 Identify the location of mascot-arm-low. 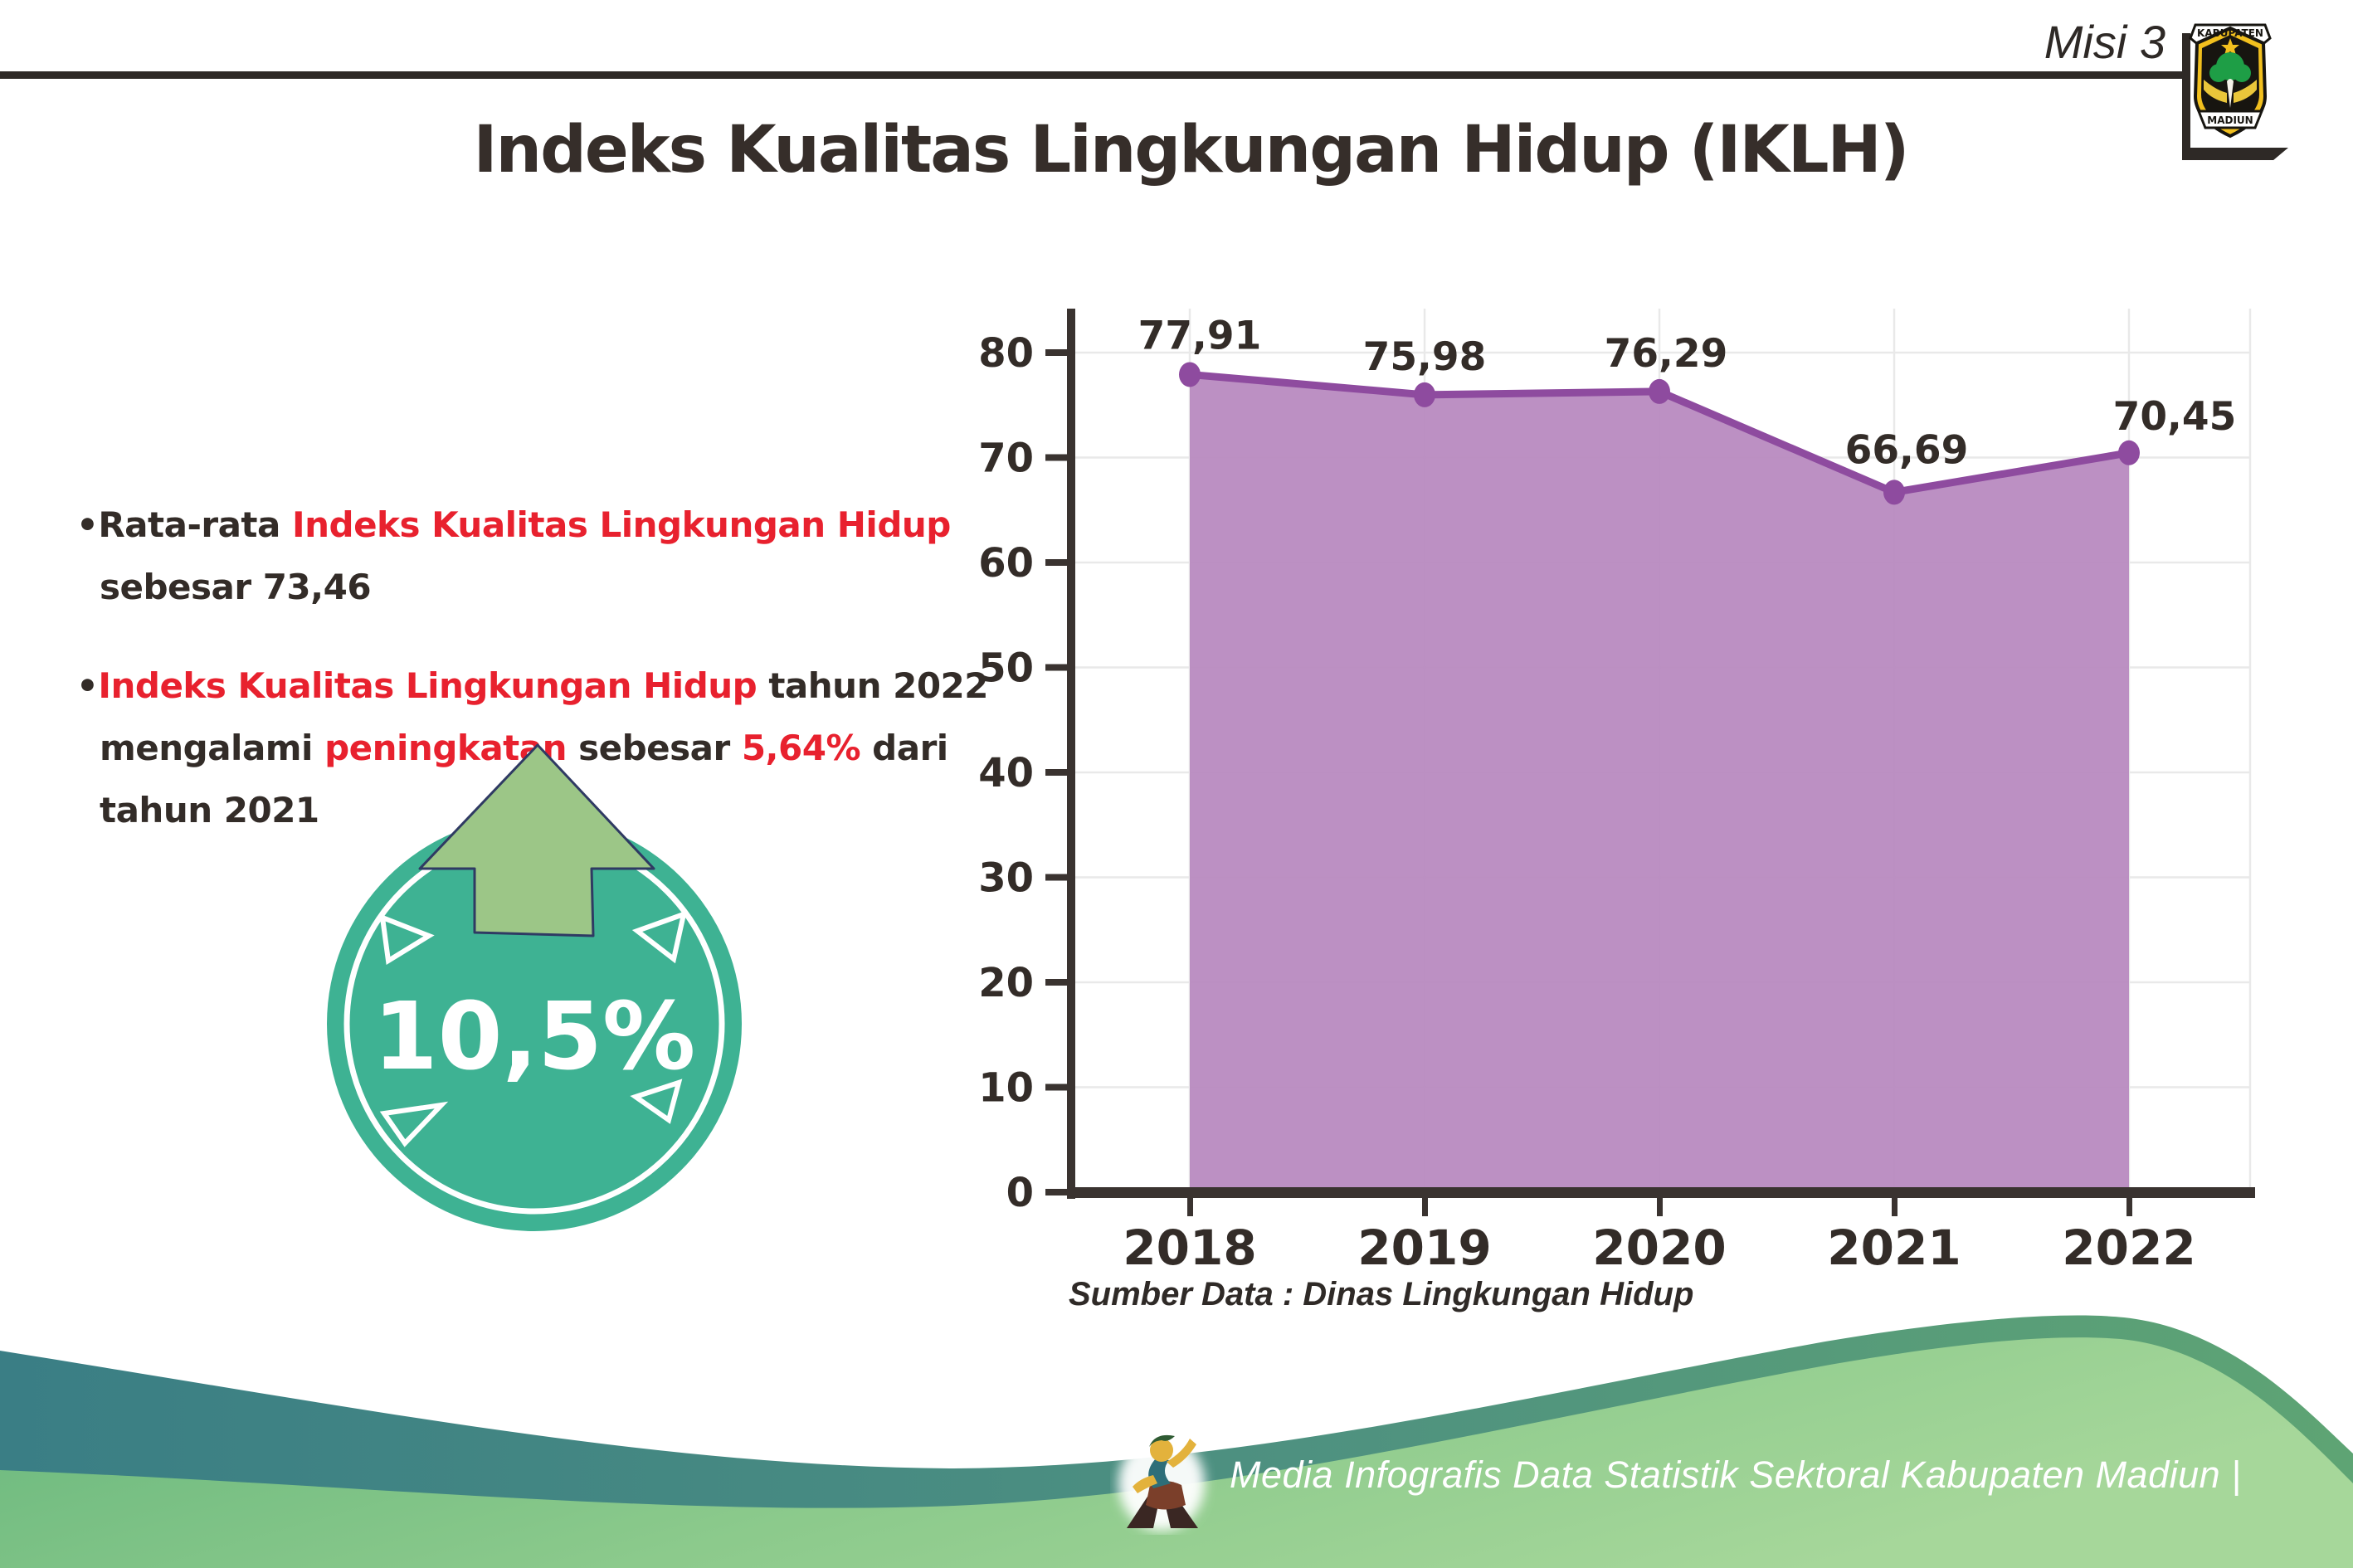
(1145, 1484).